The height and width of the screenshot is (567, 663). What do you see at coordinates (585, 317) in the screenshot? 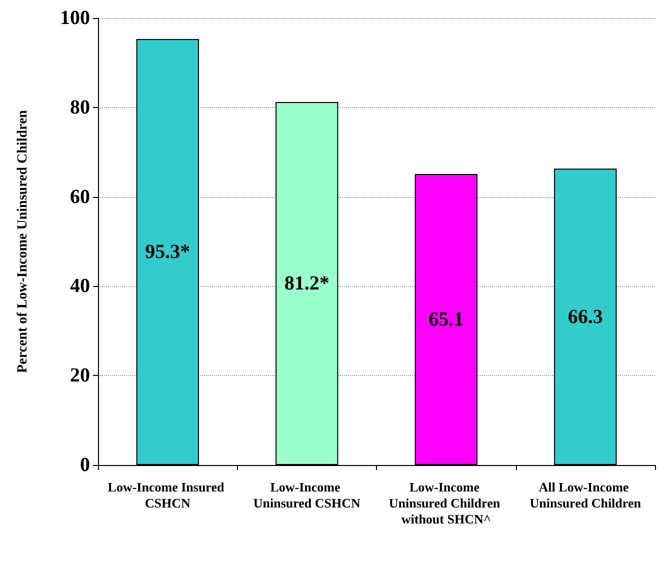
I see `data-label: 66.3` at bounding box center [585, 317].